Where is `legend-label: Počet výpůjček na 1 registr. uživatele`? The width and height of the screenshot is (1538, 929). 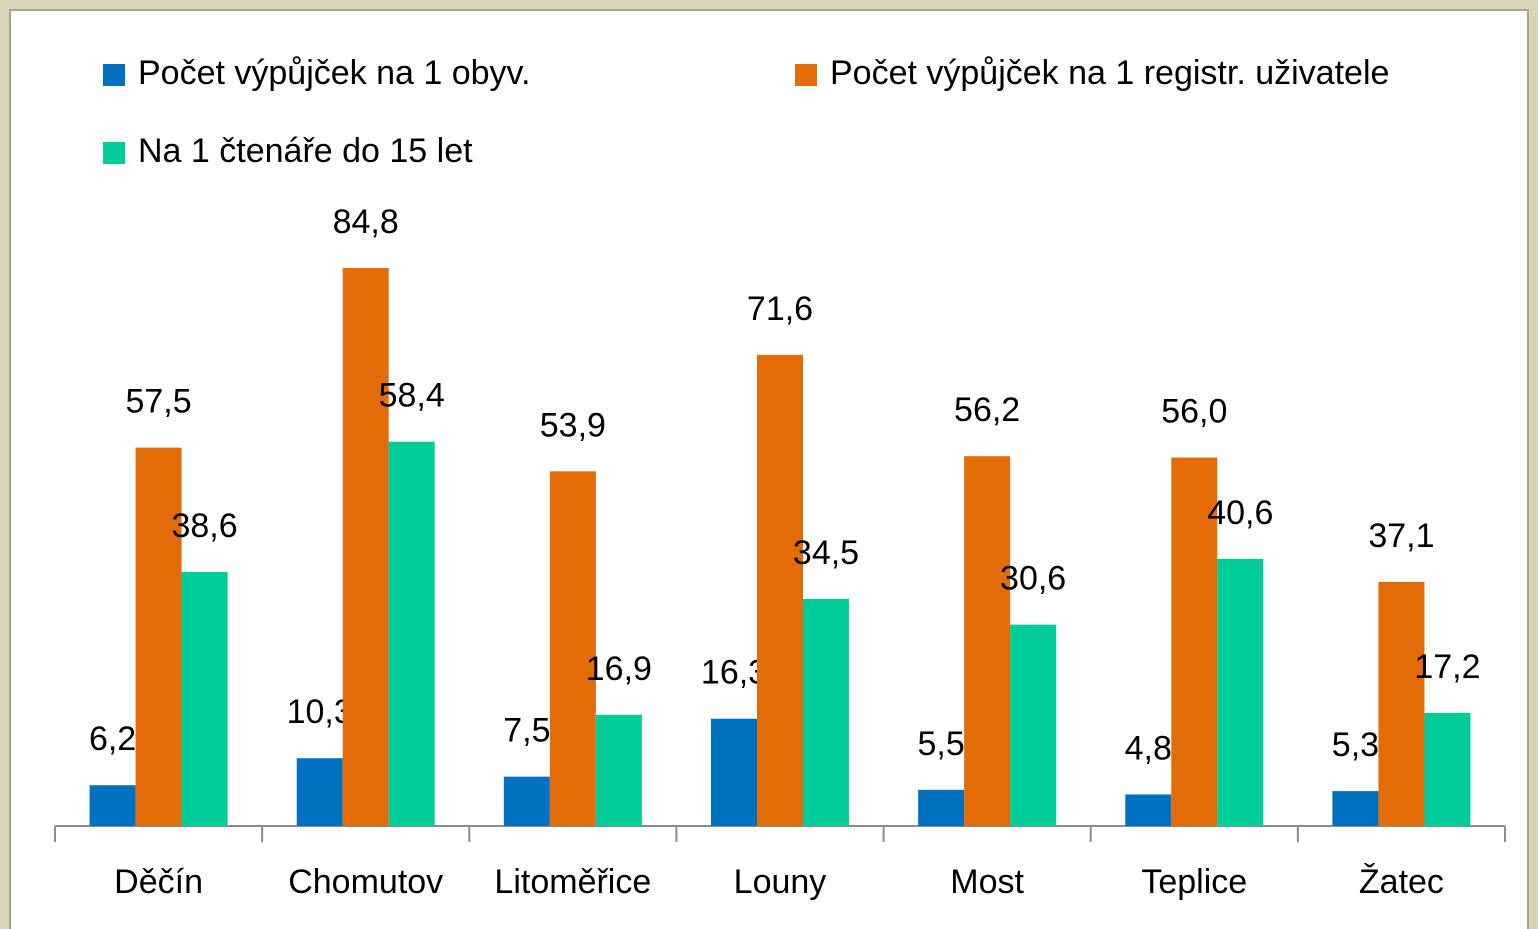
legend-label: Počet výpůjček na 1 registr. uživatele is located at coordinates (1109, 73).